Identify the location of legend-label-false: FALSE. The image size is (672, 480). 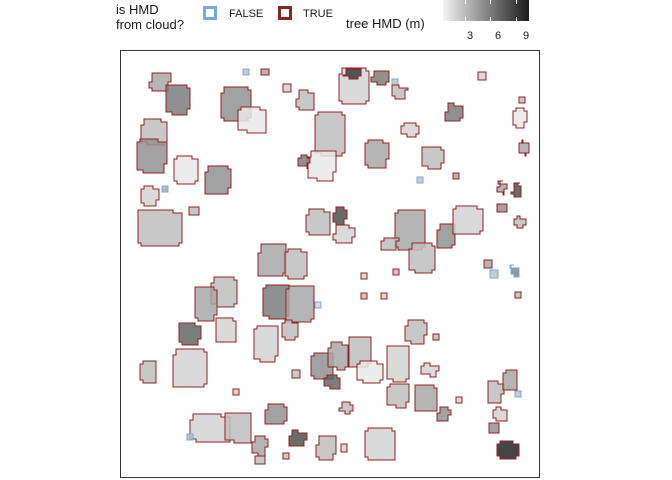
(246, 14).